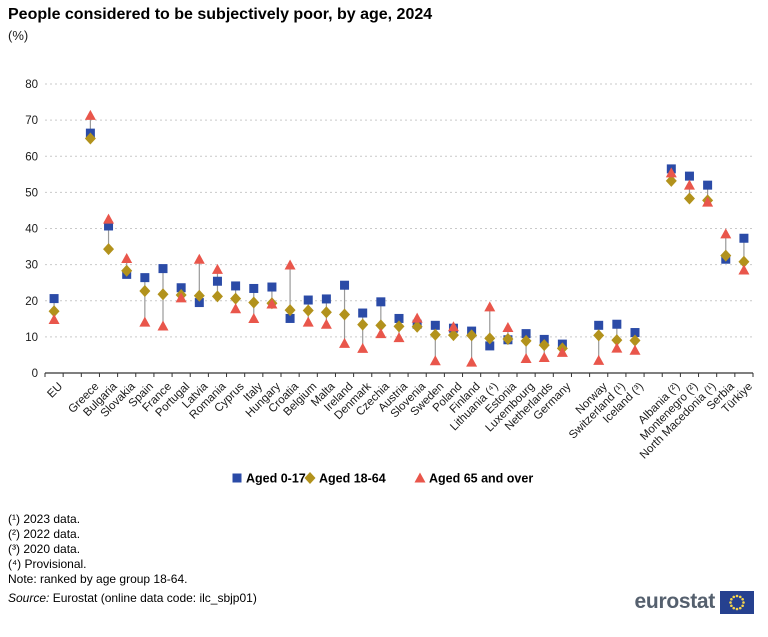  I want to click on y-axis-tick-label: 80, so click(31, 85).